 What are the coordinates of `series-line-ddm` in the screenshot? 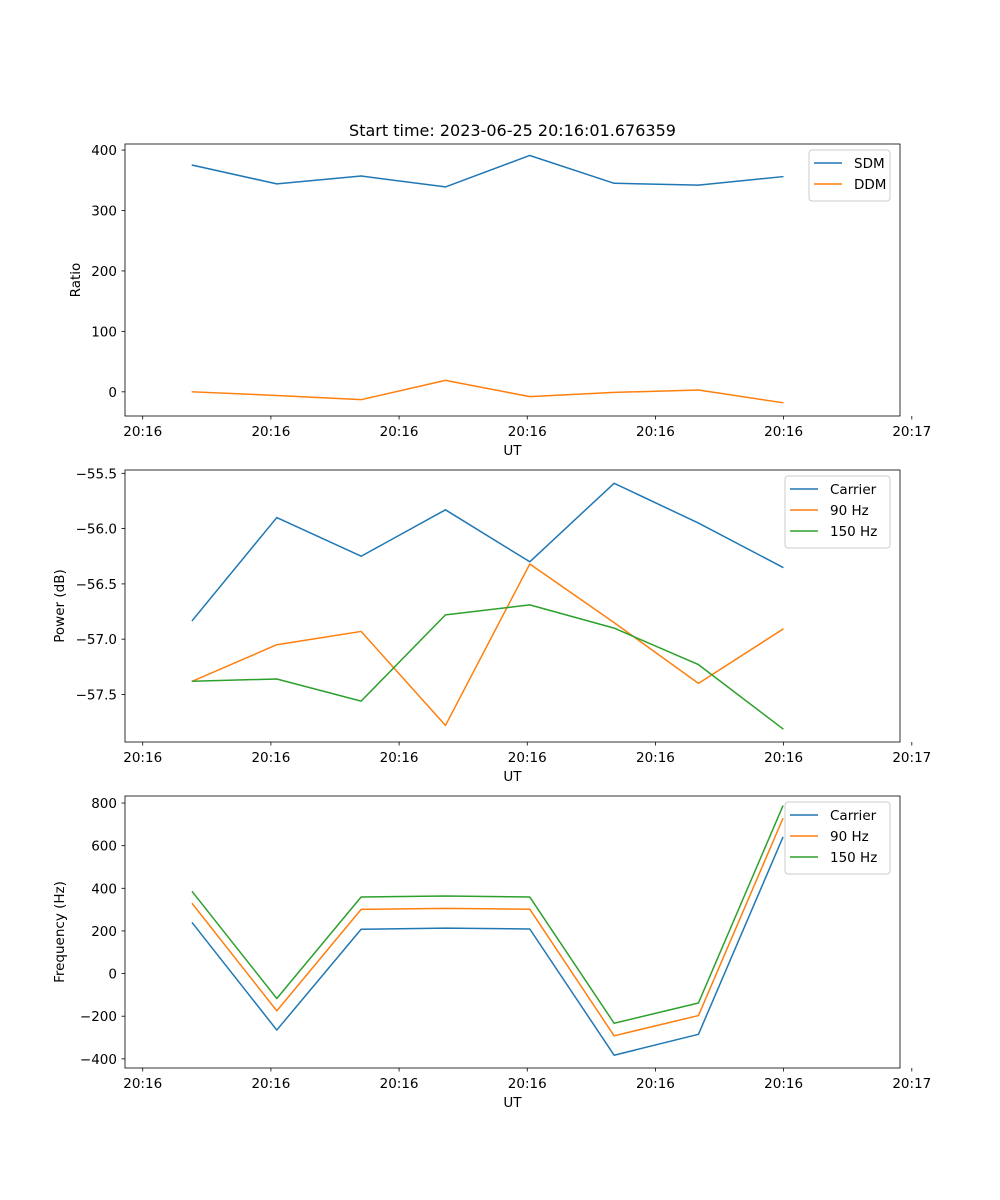 It's located at (487, 391).